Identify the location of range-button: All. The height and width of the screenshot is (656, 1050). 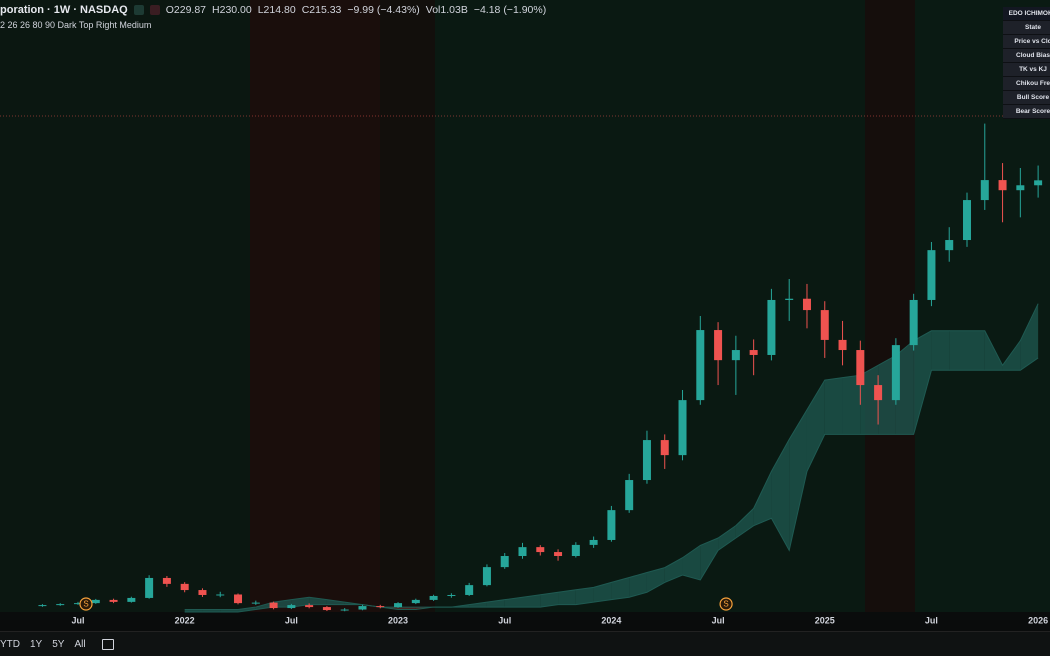
(80, 644).